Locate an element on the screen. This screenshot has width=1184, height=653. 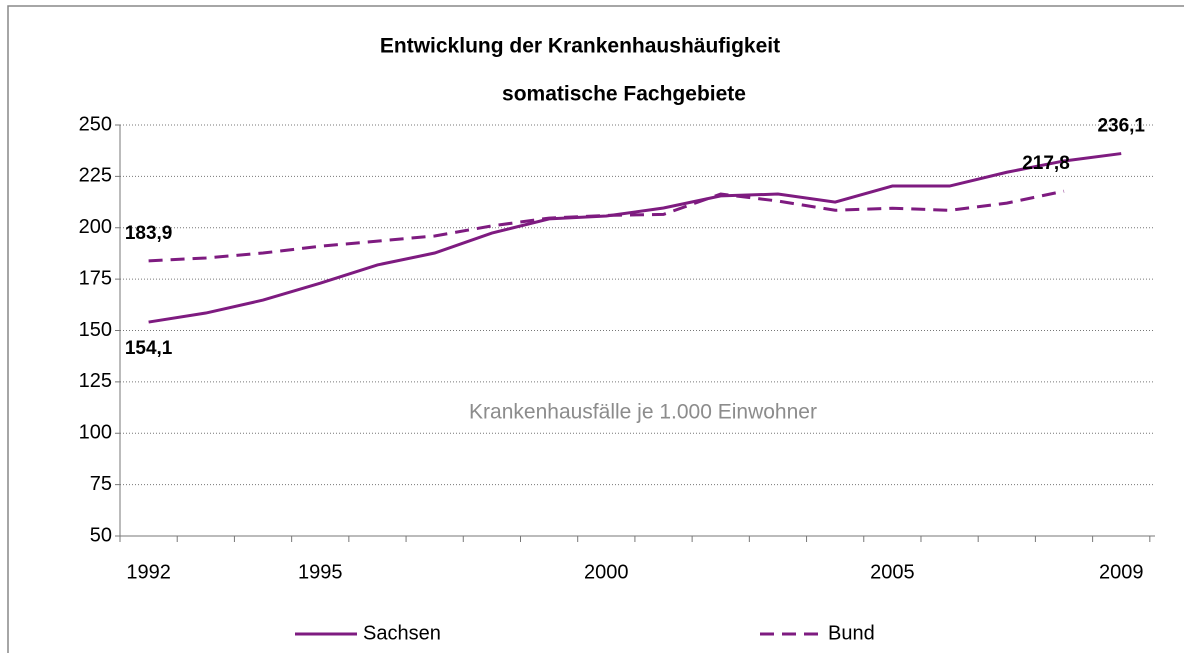
chart-title: Entwicklung der Krankenhaushäufigkeit is located at coordinates (580, 46).